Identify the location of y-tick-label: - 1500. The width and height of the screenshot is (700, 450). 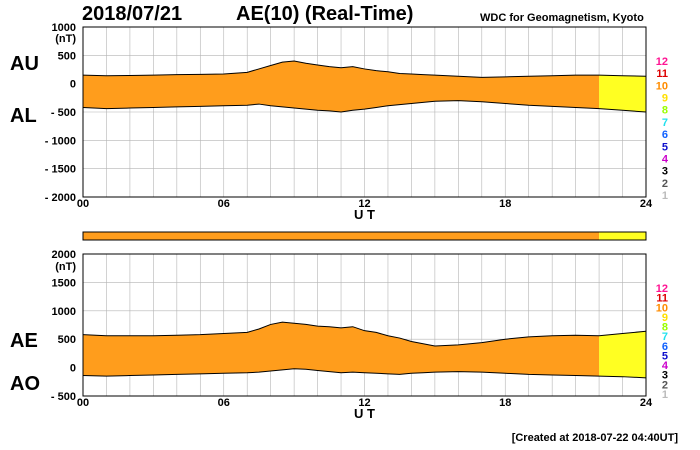
(60, 170).